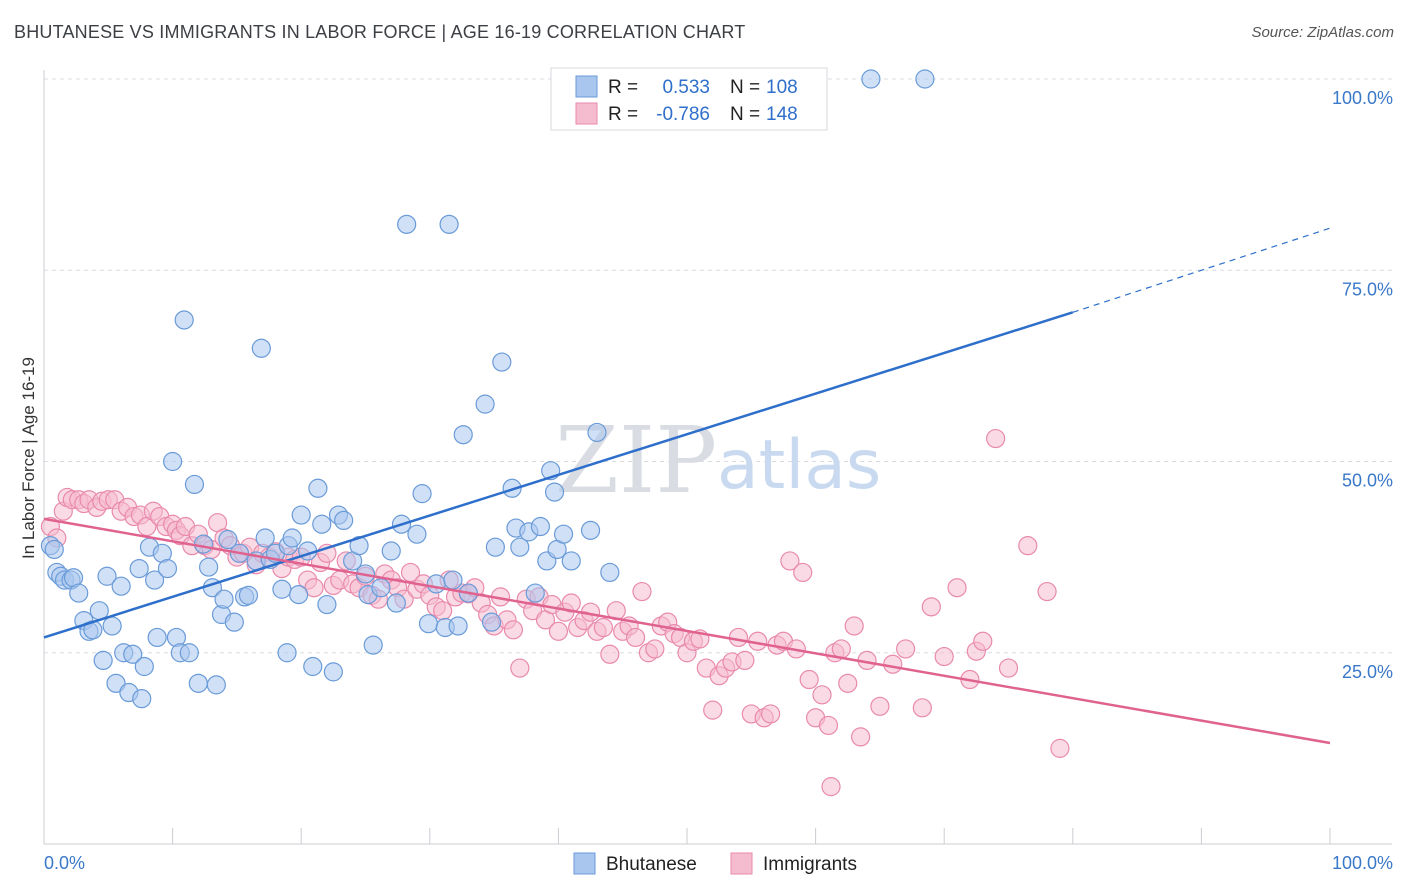  I want to click on bottom-legend-swatch-immigrants, so click(741, 863).